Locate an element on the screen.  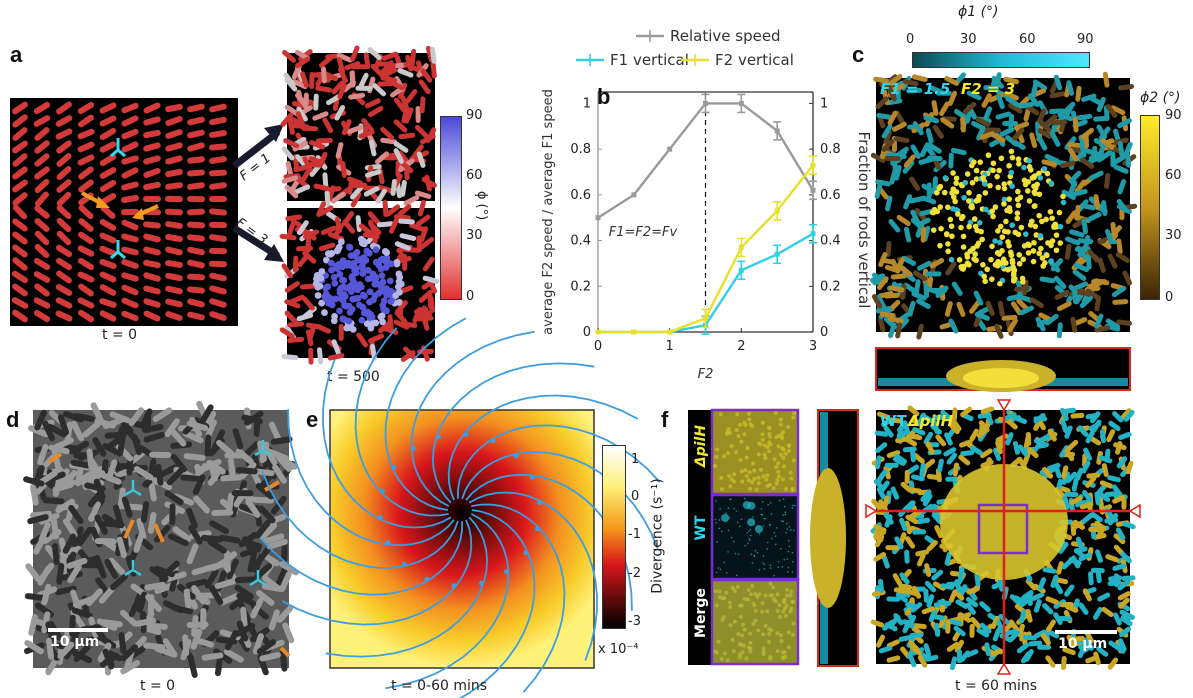
defect-arrow is located at coordinates (159, 533).